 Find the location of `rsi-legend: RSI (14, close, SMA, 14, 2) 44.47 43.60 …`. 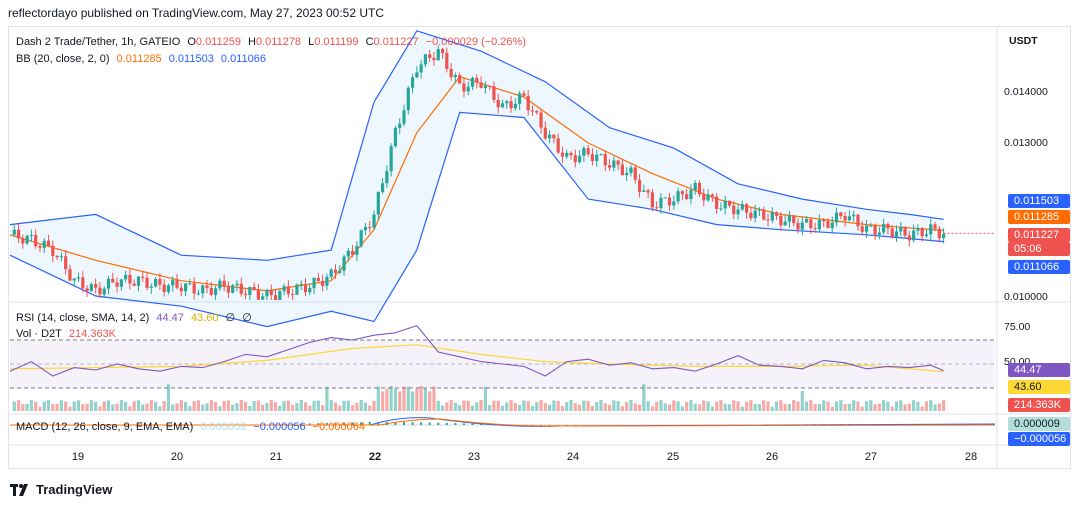

rsi-legend: RSI (14, close, SMA, 14, 2) 44.47 43.60 … is located at coordinates (136, 317).